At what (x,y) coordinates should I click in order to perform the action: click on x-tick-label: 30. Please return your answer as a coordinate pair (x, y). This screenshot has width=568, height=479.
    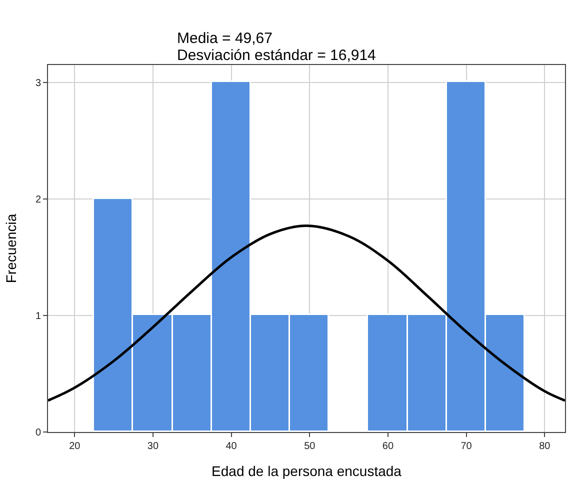
    Looking at the image, I should click on (153, 446).